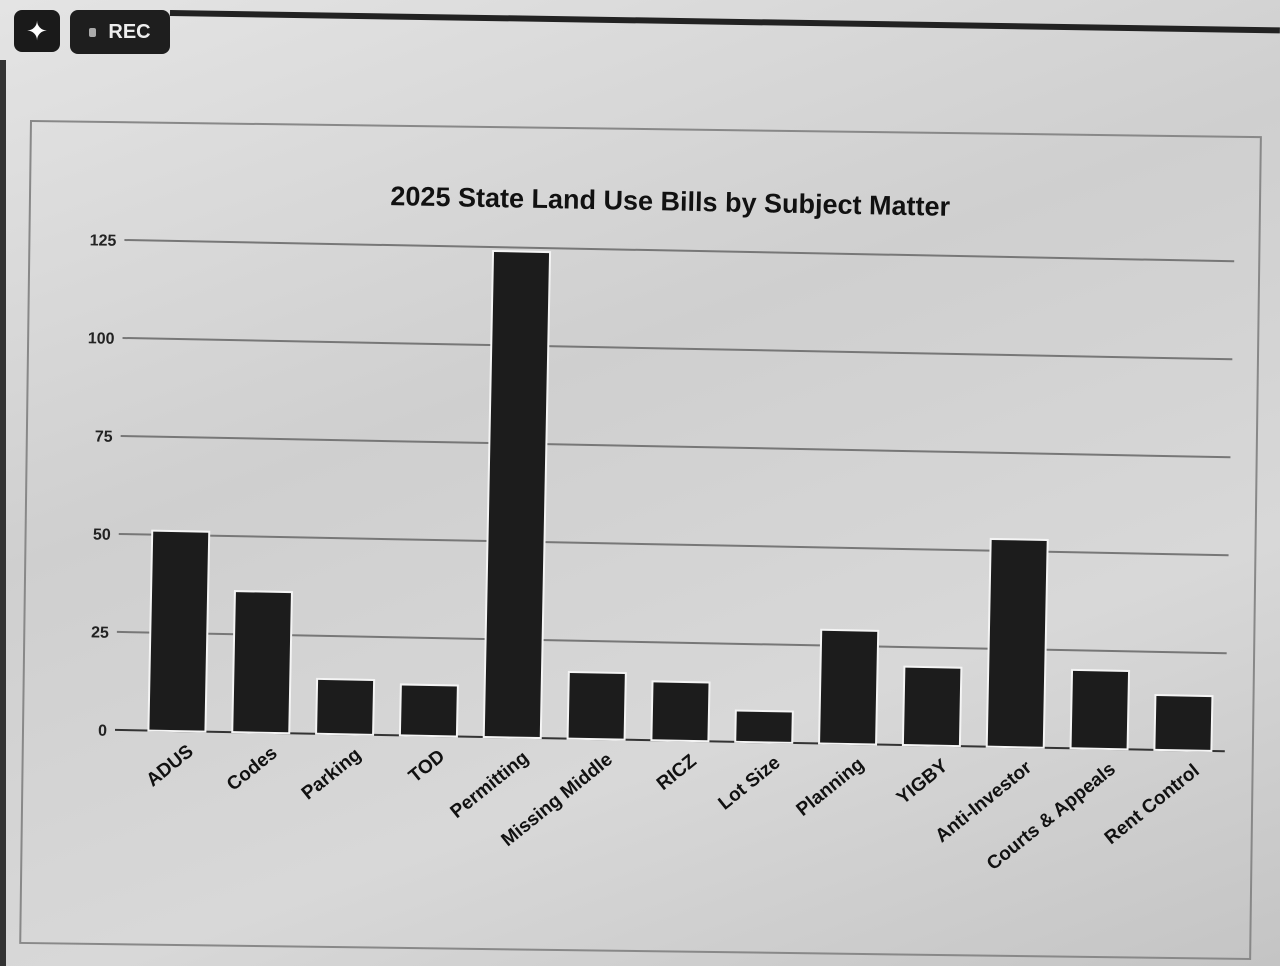  What do you see at coordinates (750, 783) in the screenshot?
I see `x-tick-label: Lot Size` at bounding box center [750, 783].